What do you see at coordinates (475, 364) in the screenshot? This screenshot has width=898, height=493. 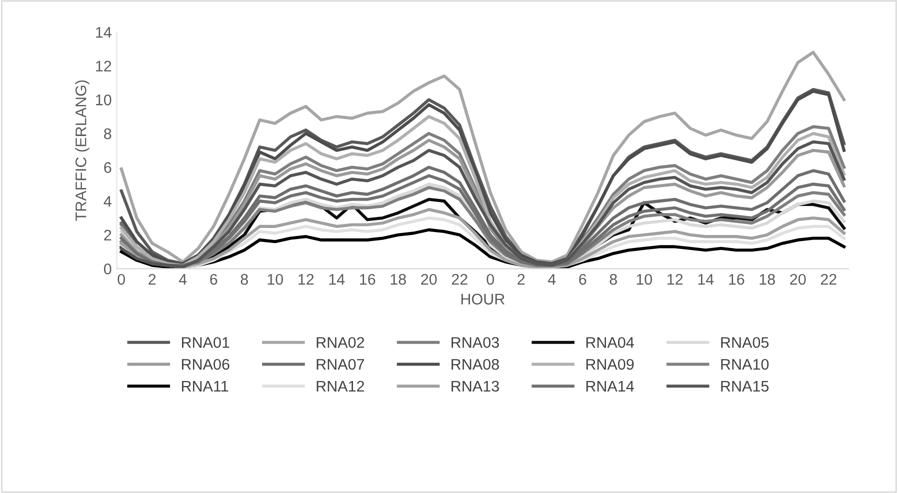 I see `legend-label: RNA08` at bounding box center [475, 364].